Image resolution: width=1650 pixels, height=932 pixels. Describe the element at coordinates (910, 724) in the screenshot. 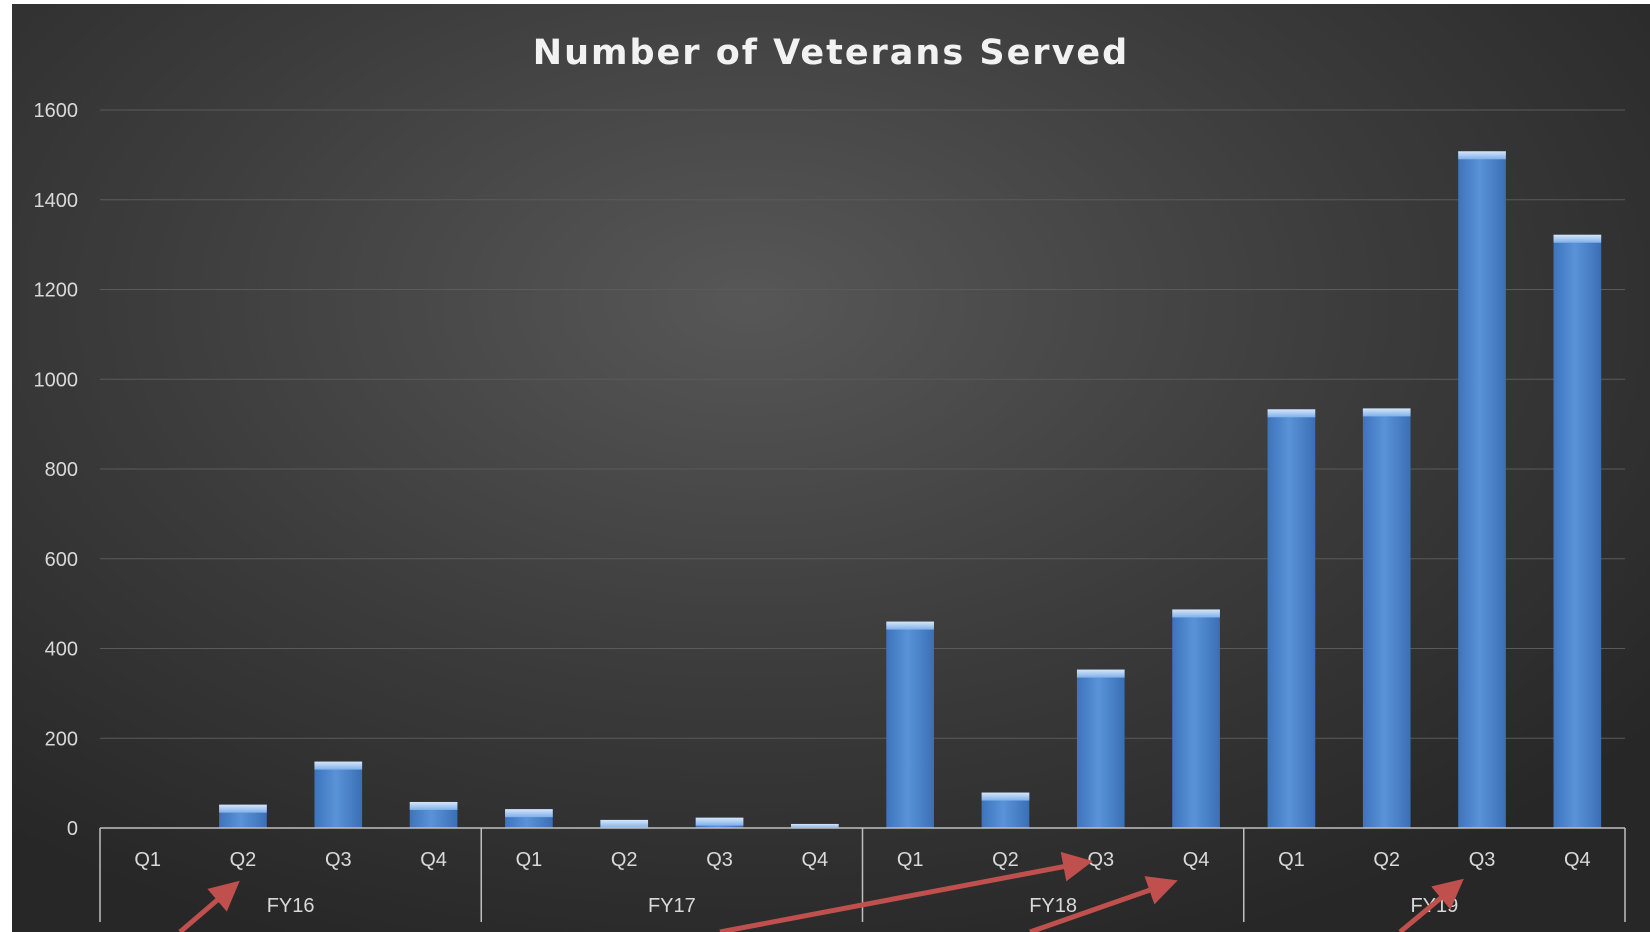

I see `bar-fy18-q1` at that location.